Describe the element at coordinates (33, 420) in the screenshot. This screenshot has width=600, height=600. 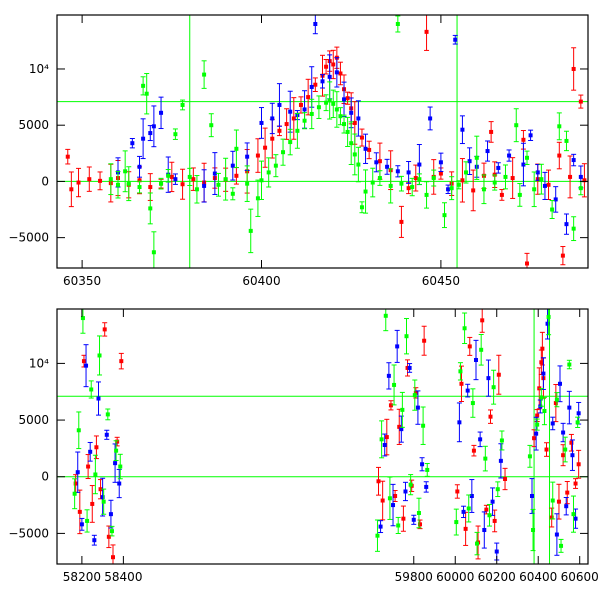
I see `y-tick-label: 5000` at that location.